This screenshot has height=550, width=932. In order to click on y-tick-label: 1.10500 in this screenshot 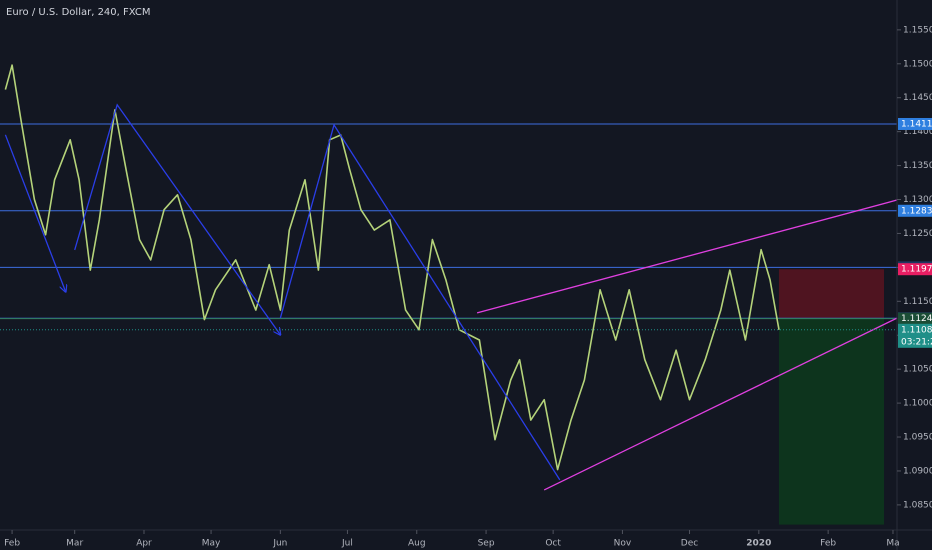, I will do `click(917, 370)`.